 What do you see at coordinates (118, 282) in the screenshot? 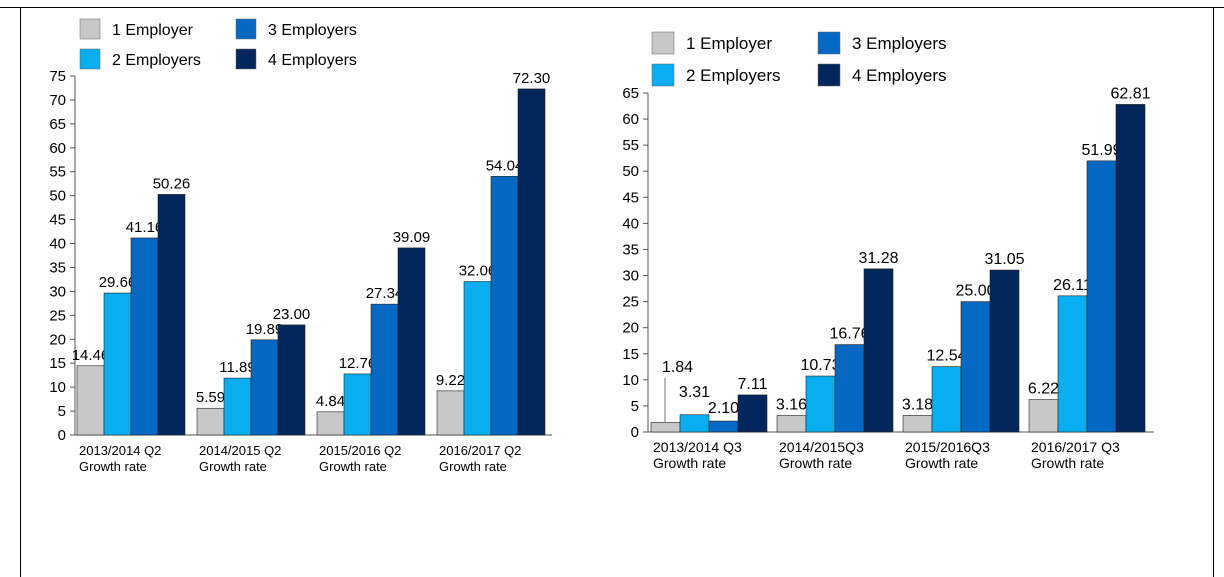
I see `data-label: 29.66` at bounding box center [118, 282].